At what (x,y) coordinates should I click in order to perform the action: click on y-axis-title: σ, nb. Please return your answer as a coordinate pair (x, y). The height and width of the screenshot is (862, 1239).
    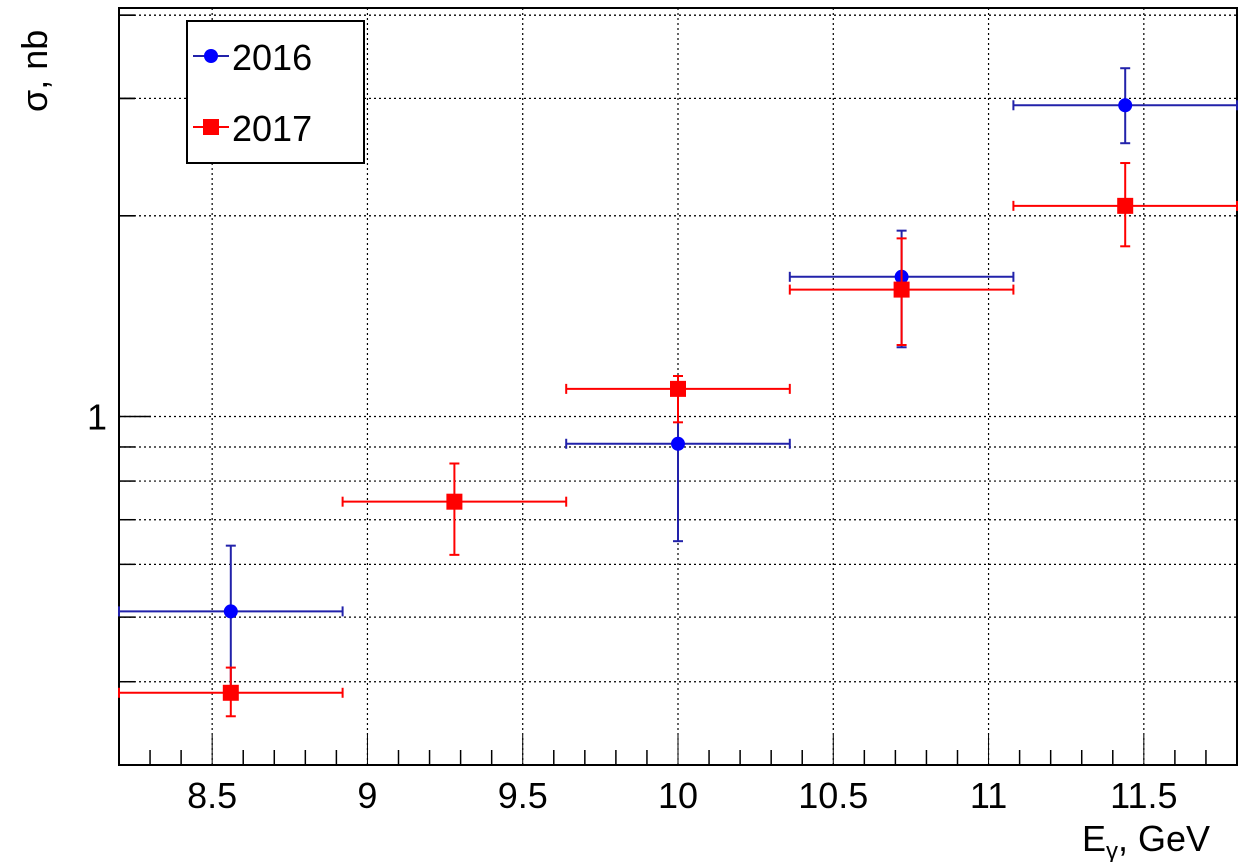
    Looking at the image, I should click on (34, 71).